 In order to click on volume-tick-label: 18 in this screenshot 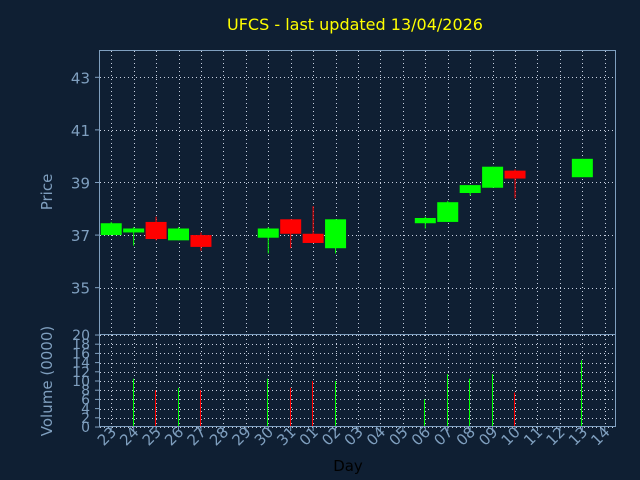, I will do `click(81, 345)`.